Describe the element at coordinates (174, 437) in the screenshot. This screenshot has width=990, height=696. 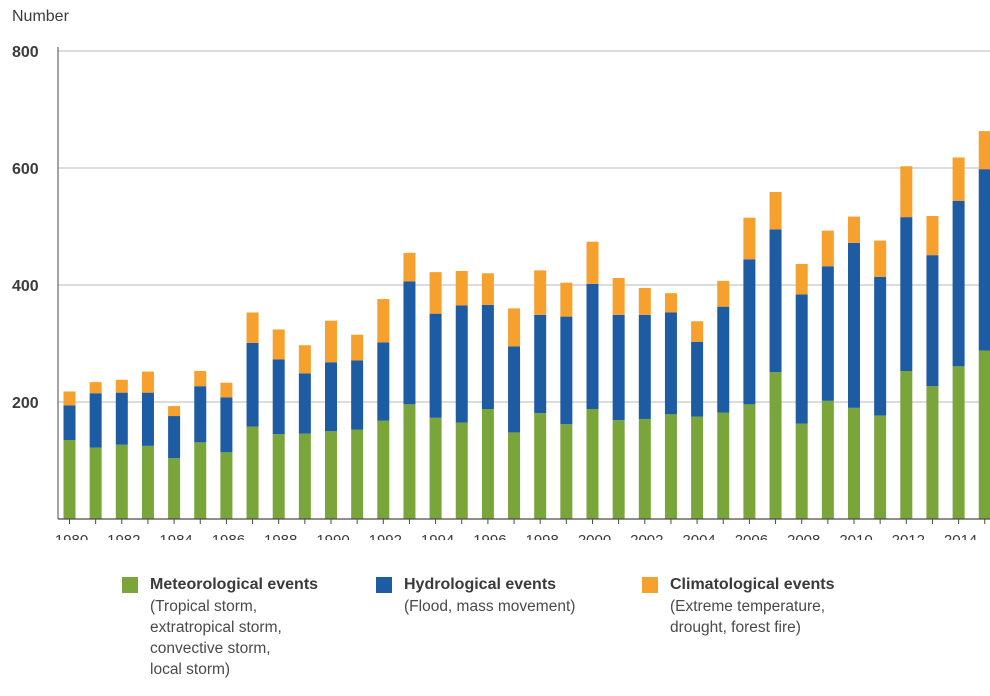
I see `bar-1984-hydrological` at that location.